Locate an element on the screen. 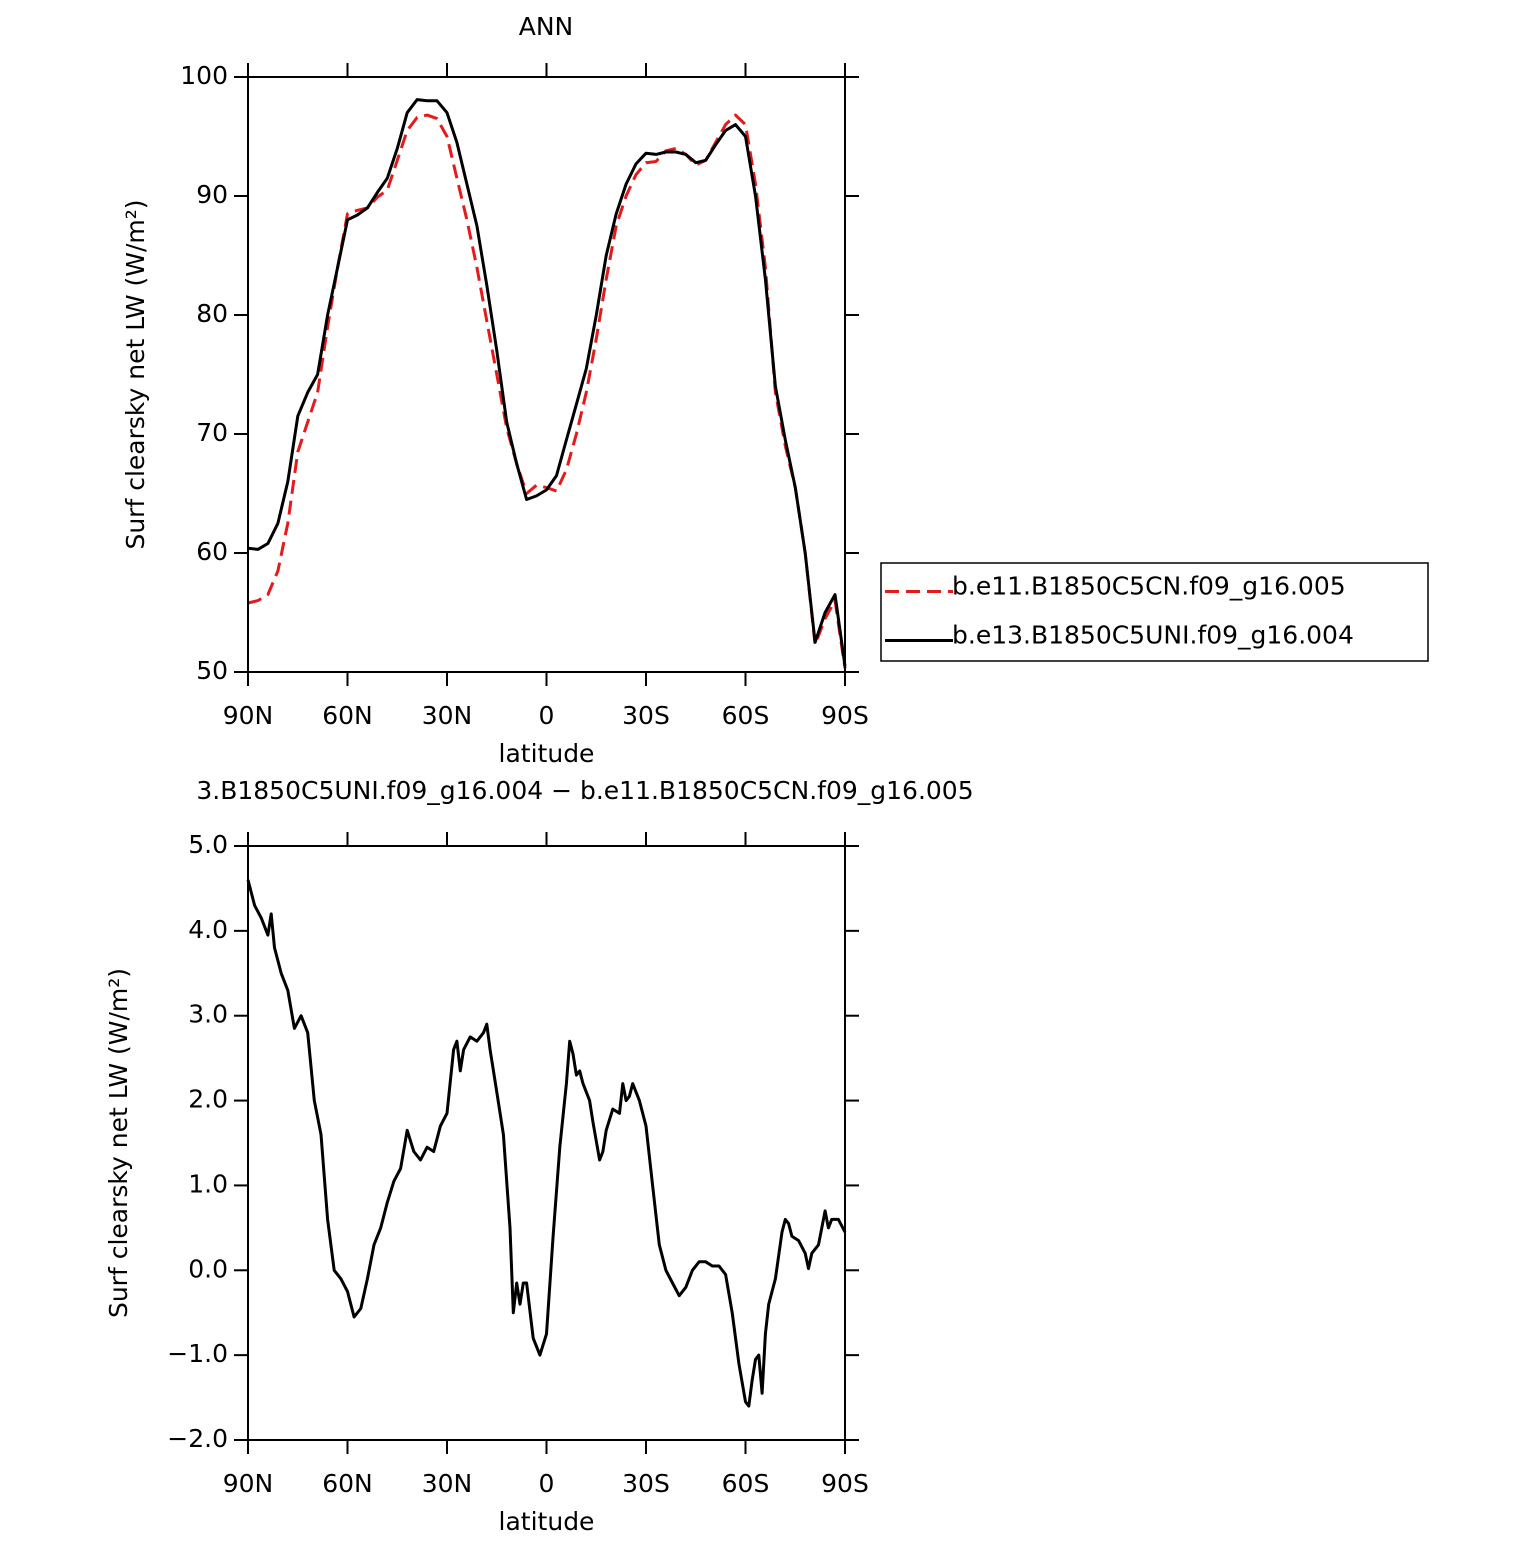 The width and height of the screenshot is (1535, 1547). y-tick-label: −2.0 is located at coordinates (197, 1438).